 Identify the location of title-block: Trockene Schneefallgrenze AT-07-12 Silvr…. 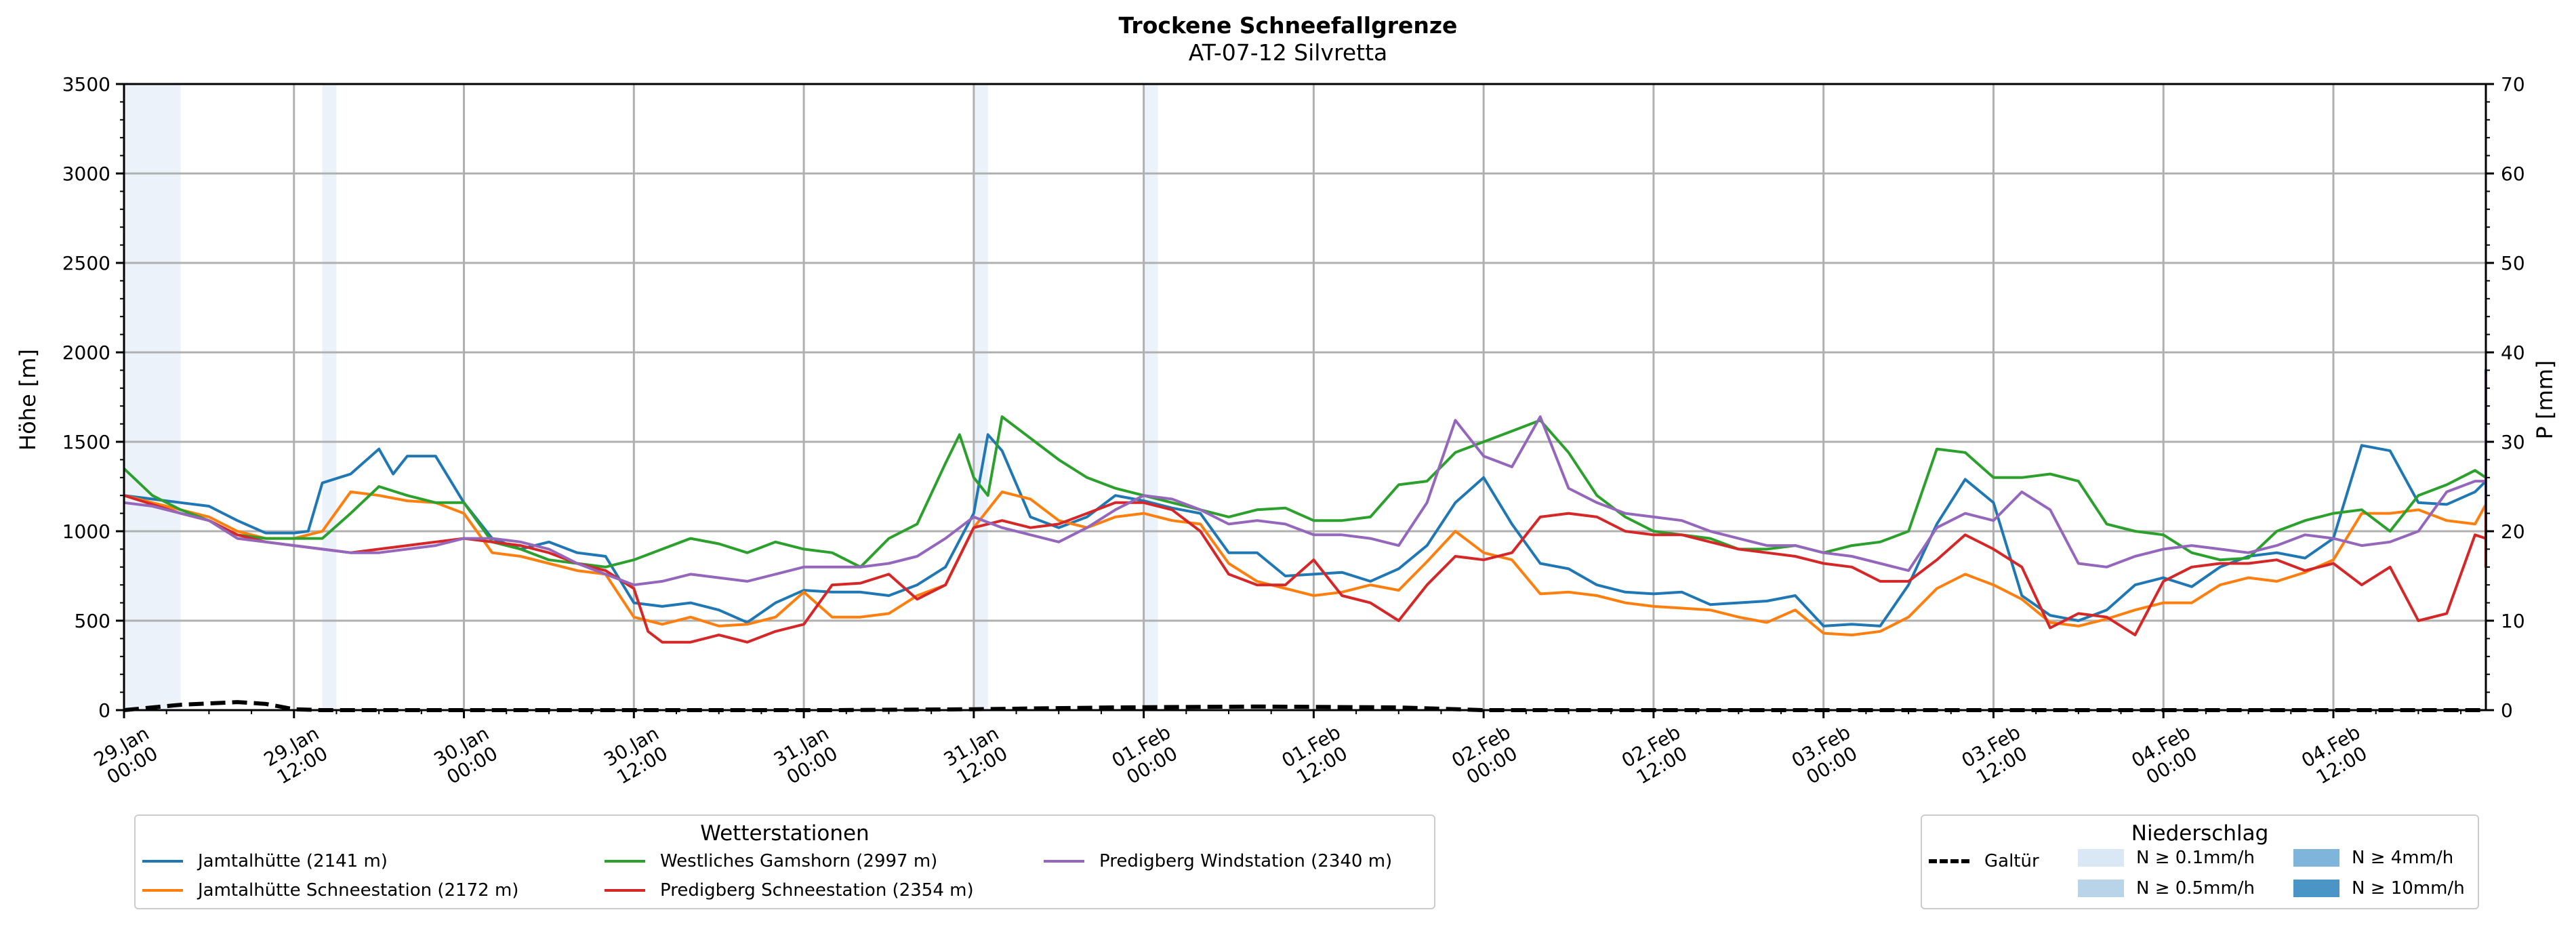
(1288, 39).